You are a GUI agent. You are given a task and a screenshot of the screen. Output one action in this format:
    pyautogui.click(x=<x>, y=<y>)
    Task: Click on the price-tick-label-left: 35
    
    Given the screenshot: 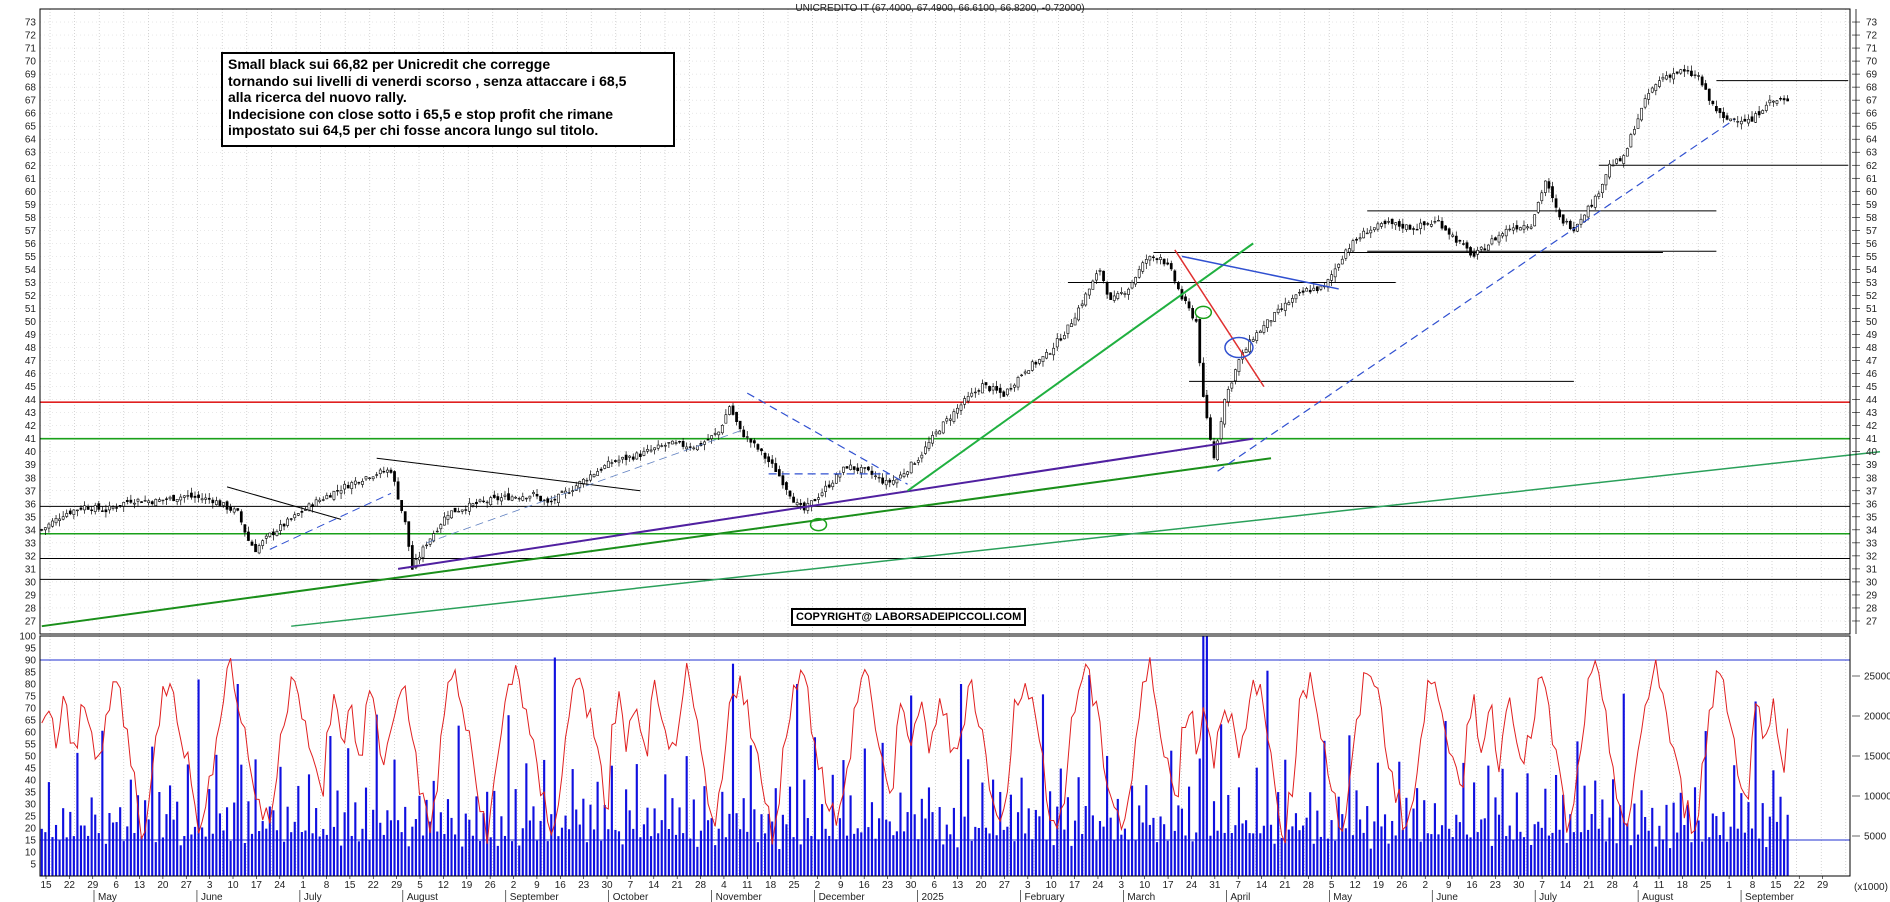 What is the action you would take?
    pyautogui.click(x=31, y=517)
    